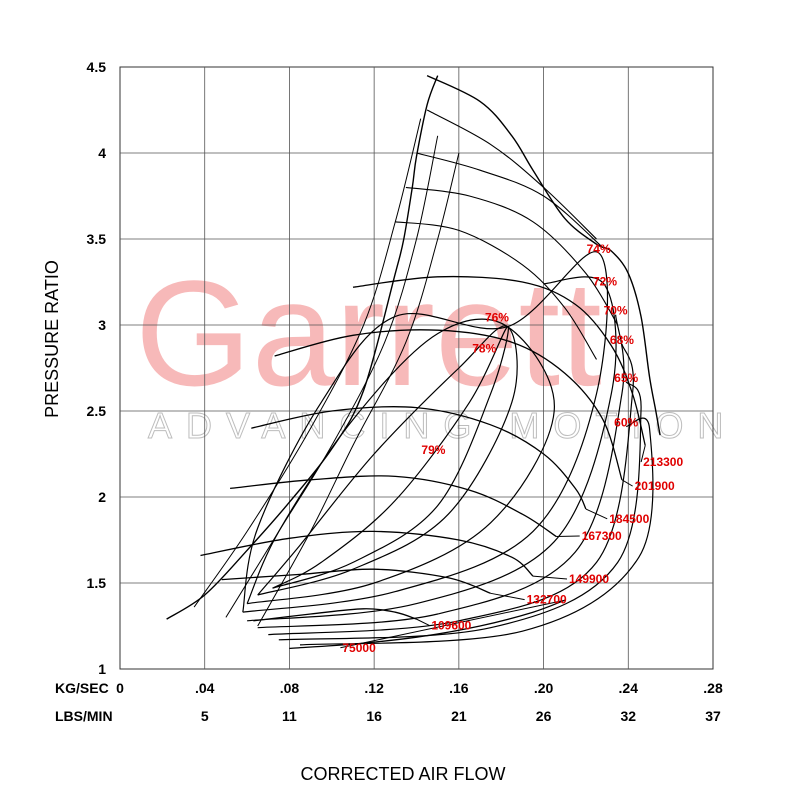 This screenshot has width=800, height=800. What do you see at coordinates (459, 716) in the screenshot?
I see `x-tick-label-lbs: 21` at bounding box center [459, 716].